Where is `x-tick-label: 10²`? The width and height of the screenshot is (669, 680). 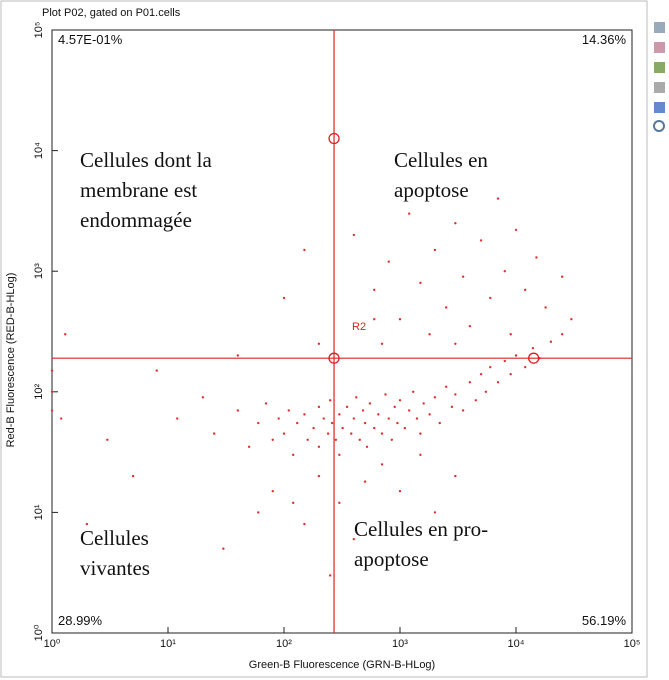 x-tick-label: 10² is located at coordinates (284, 644).